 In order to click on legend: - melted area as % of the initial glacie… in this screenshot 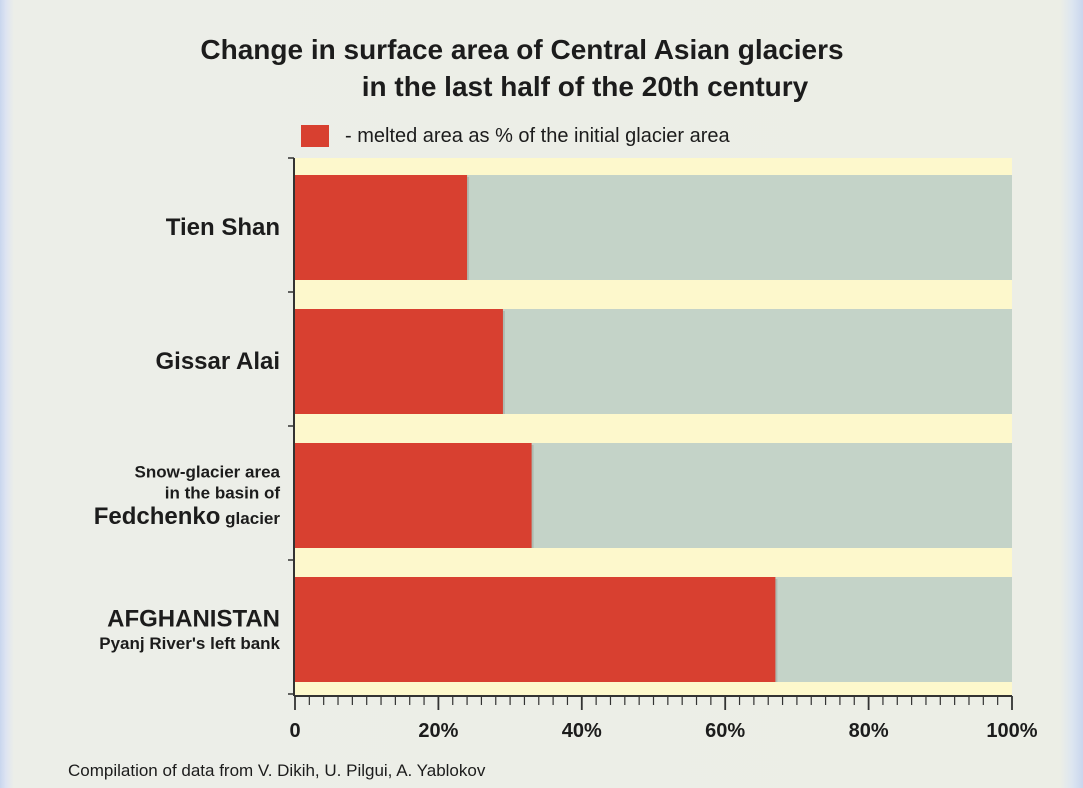, I will do `click(516, 136)`.